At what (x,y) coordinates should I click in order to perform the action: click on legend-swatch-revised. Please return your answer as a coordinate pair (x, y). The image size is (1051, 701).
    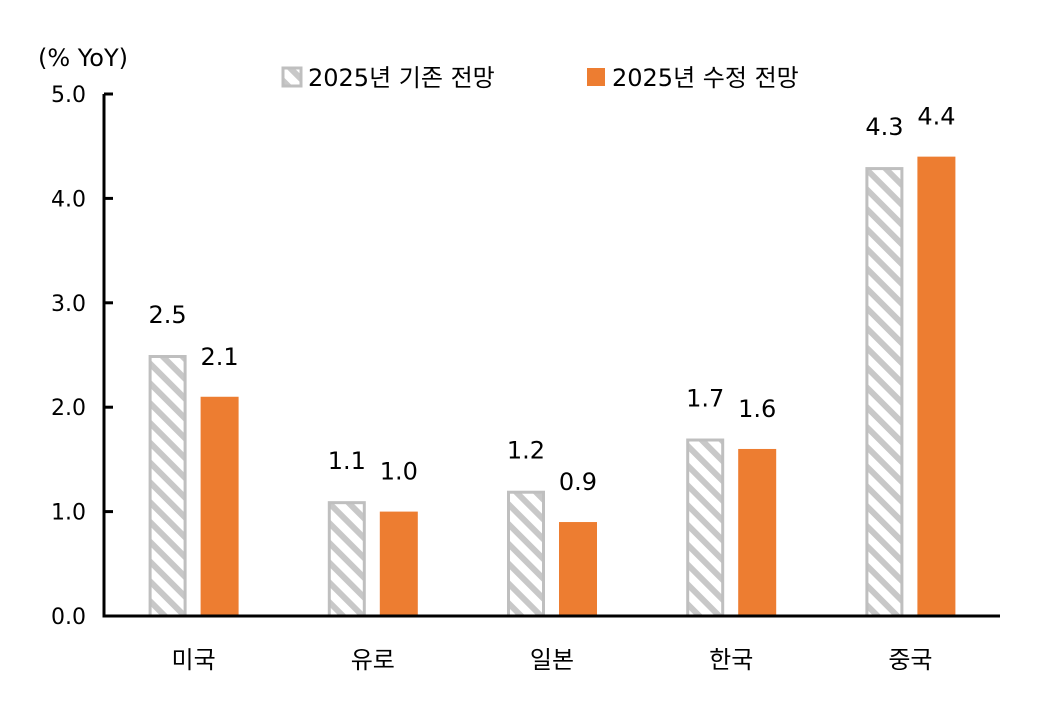
    Looking at the image, I should click on (596, 77).